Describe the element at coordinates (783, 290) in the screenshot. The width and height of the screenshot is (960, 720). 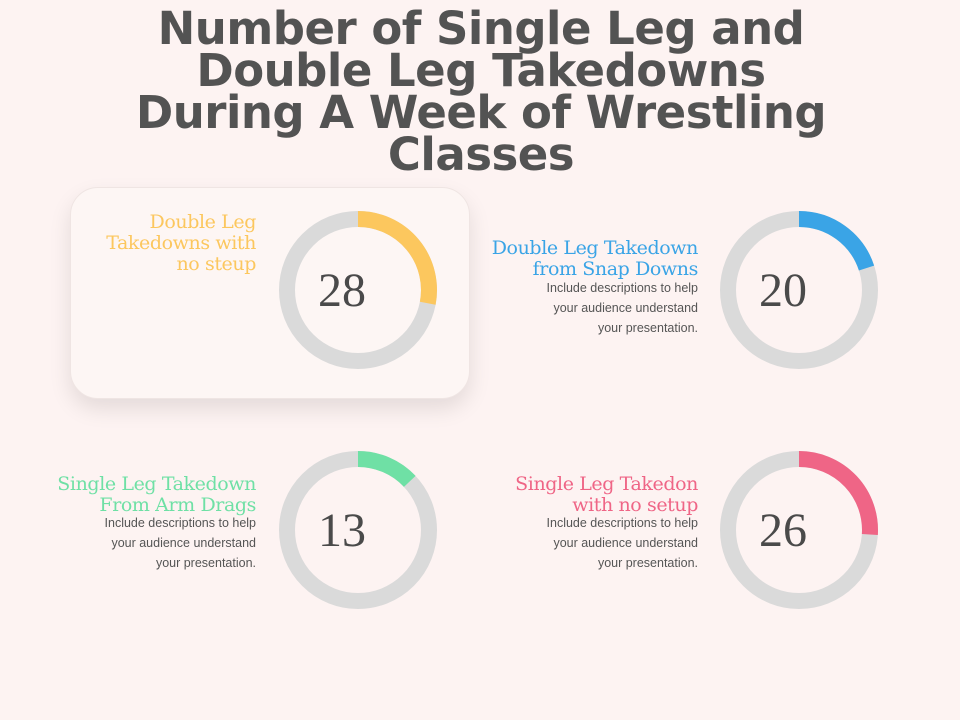
I see `donut-value-double-leg-snap-downs: 20` at that location.